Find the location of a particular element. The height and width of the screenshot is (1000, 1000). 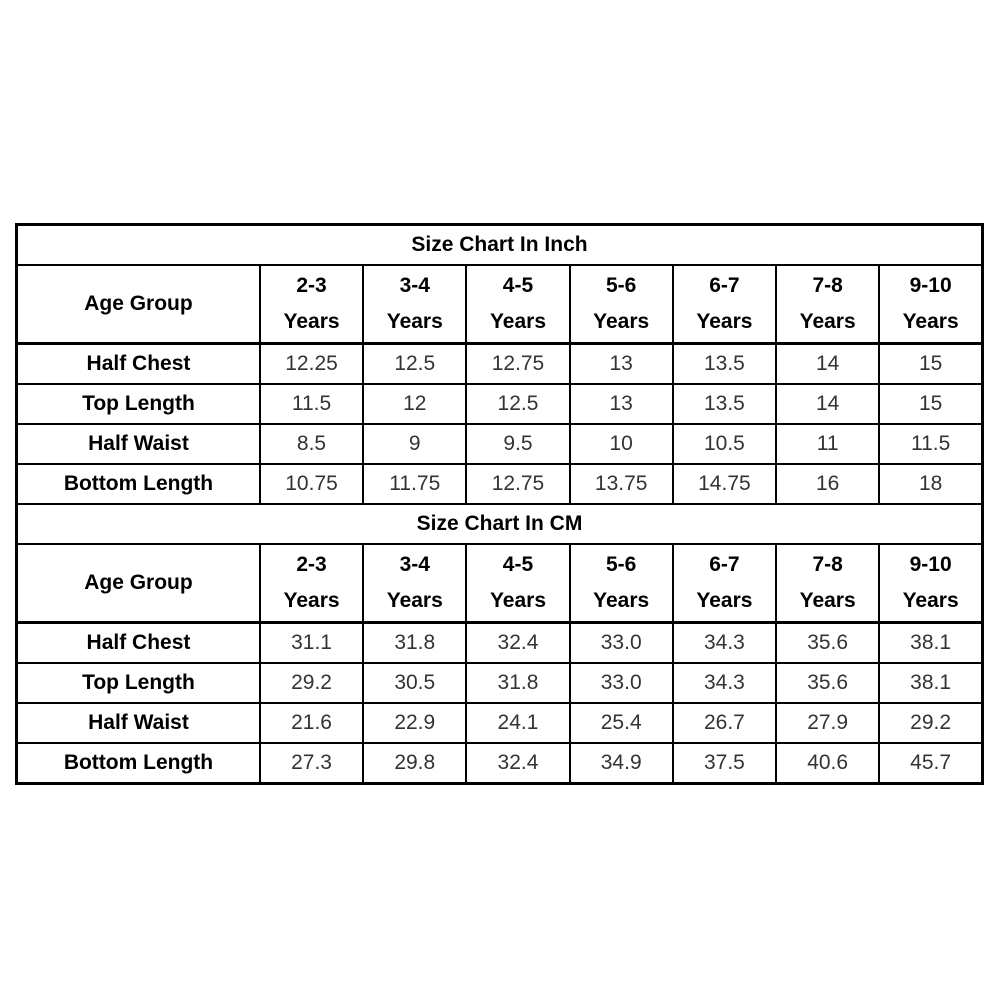

measurement-value: 9 is located at coordinates (415, 444).